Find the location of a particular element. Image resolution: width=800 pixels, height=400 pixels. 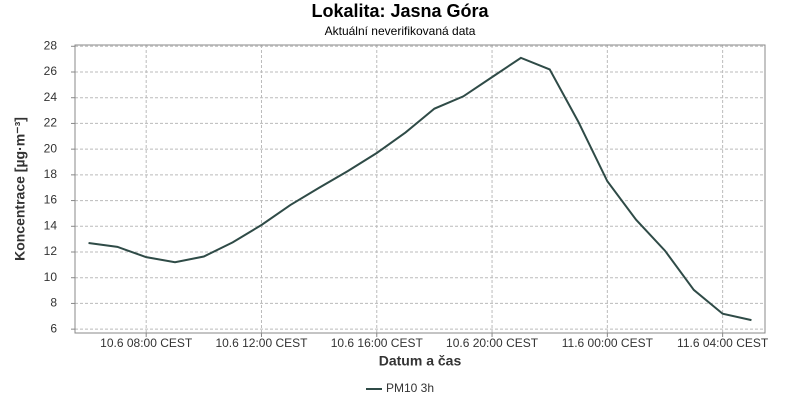

y-tick-label: 24 is located at coordinates (51, 97).